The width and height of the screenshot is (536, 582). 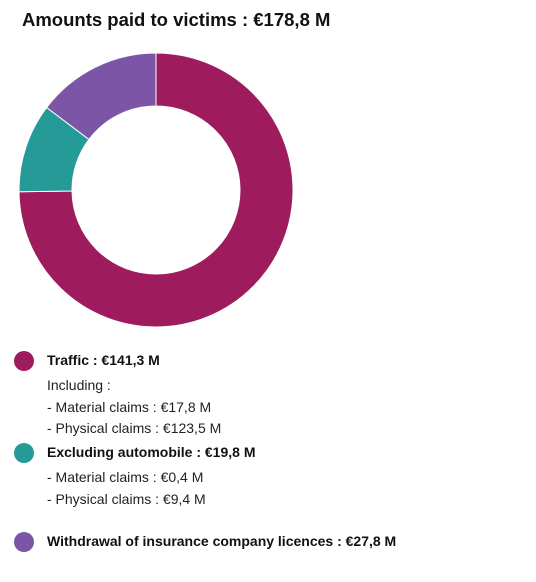 What do you see at coordinates (24, 361) in the screenshot?
I see `legend-swatch-traffic` at bounding box center [24, 361].